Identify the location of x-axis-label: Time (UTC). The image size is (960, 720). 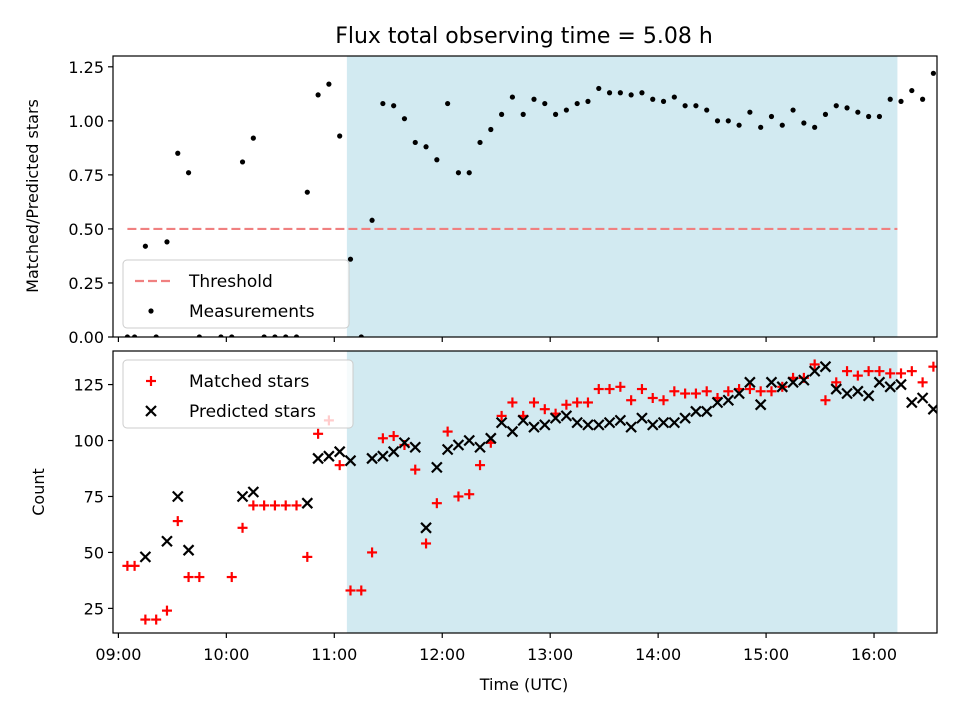
(523, 684).